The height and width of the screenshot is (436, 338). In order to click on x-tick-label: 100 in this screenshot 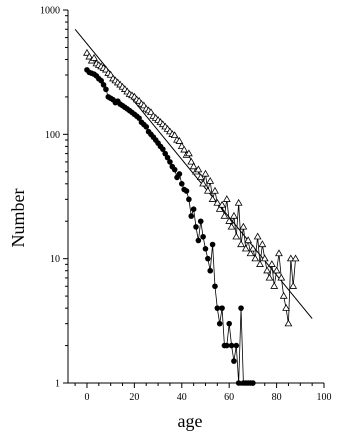, I will do `click(324, 397)`.